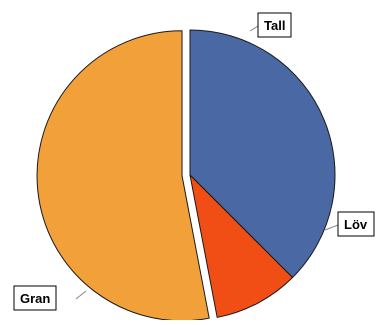 This screenshot has width=385, height=325. What do you see at coordinates (241, 246) in the screenshot?
I see `pie-slice-l-v` at bounding box center [241, 246].